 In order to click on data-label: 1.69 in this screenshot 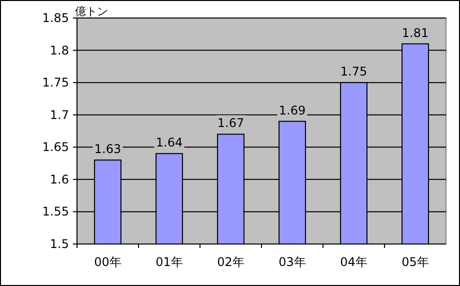, I will do `click(292, 110)`.